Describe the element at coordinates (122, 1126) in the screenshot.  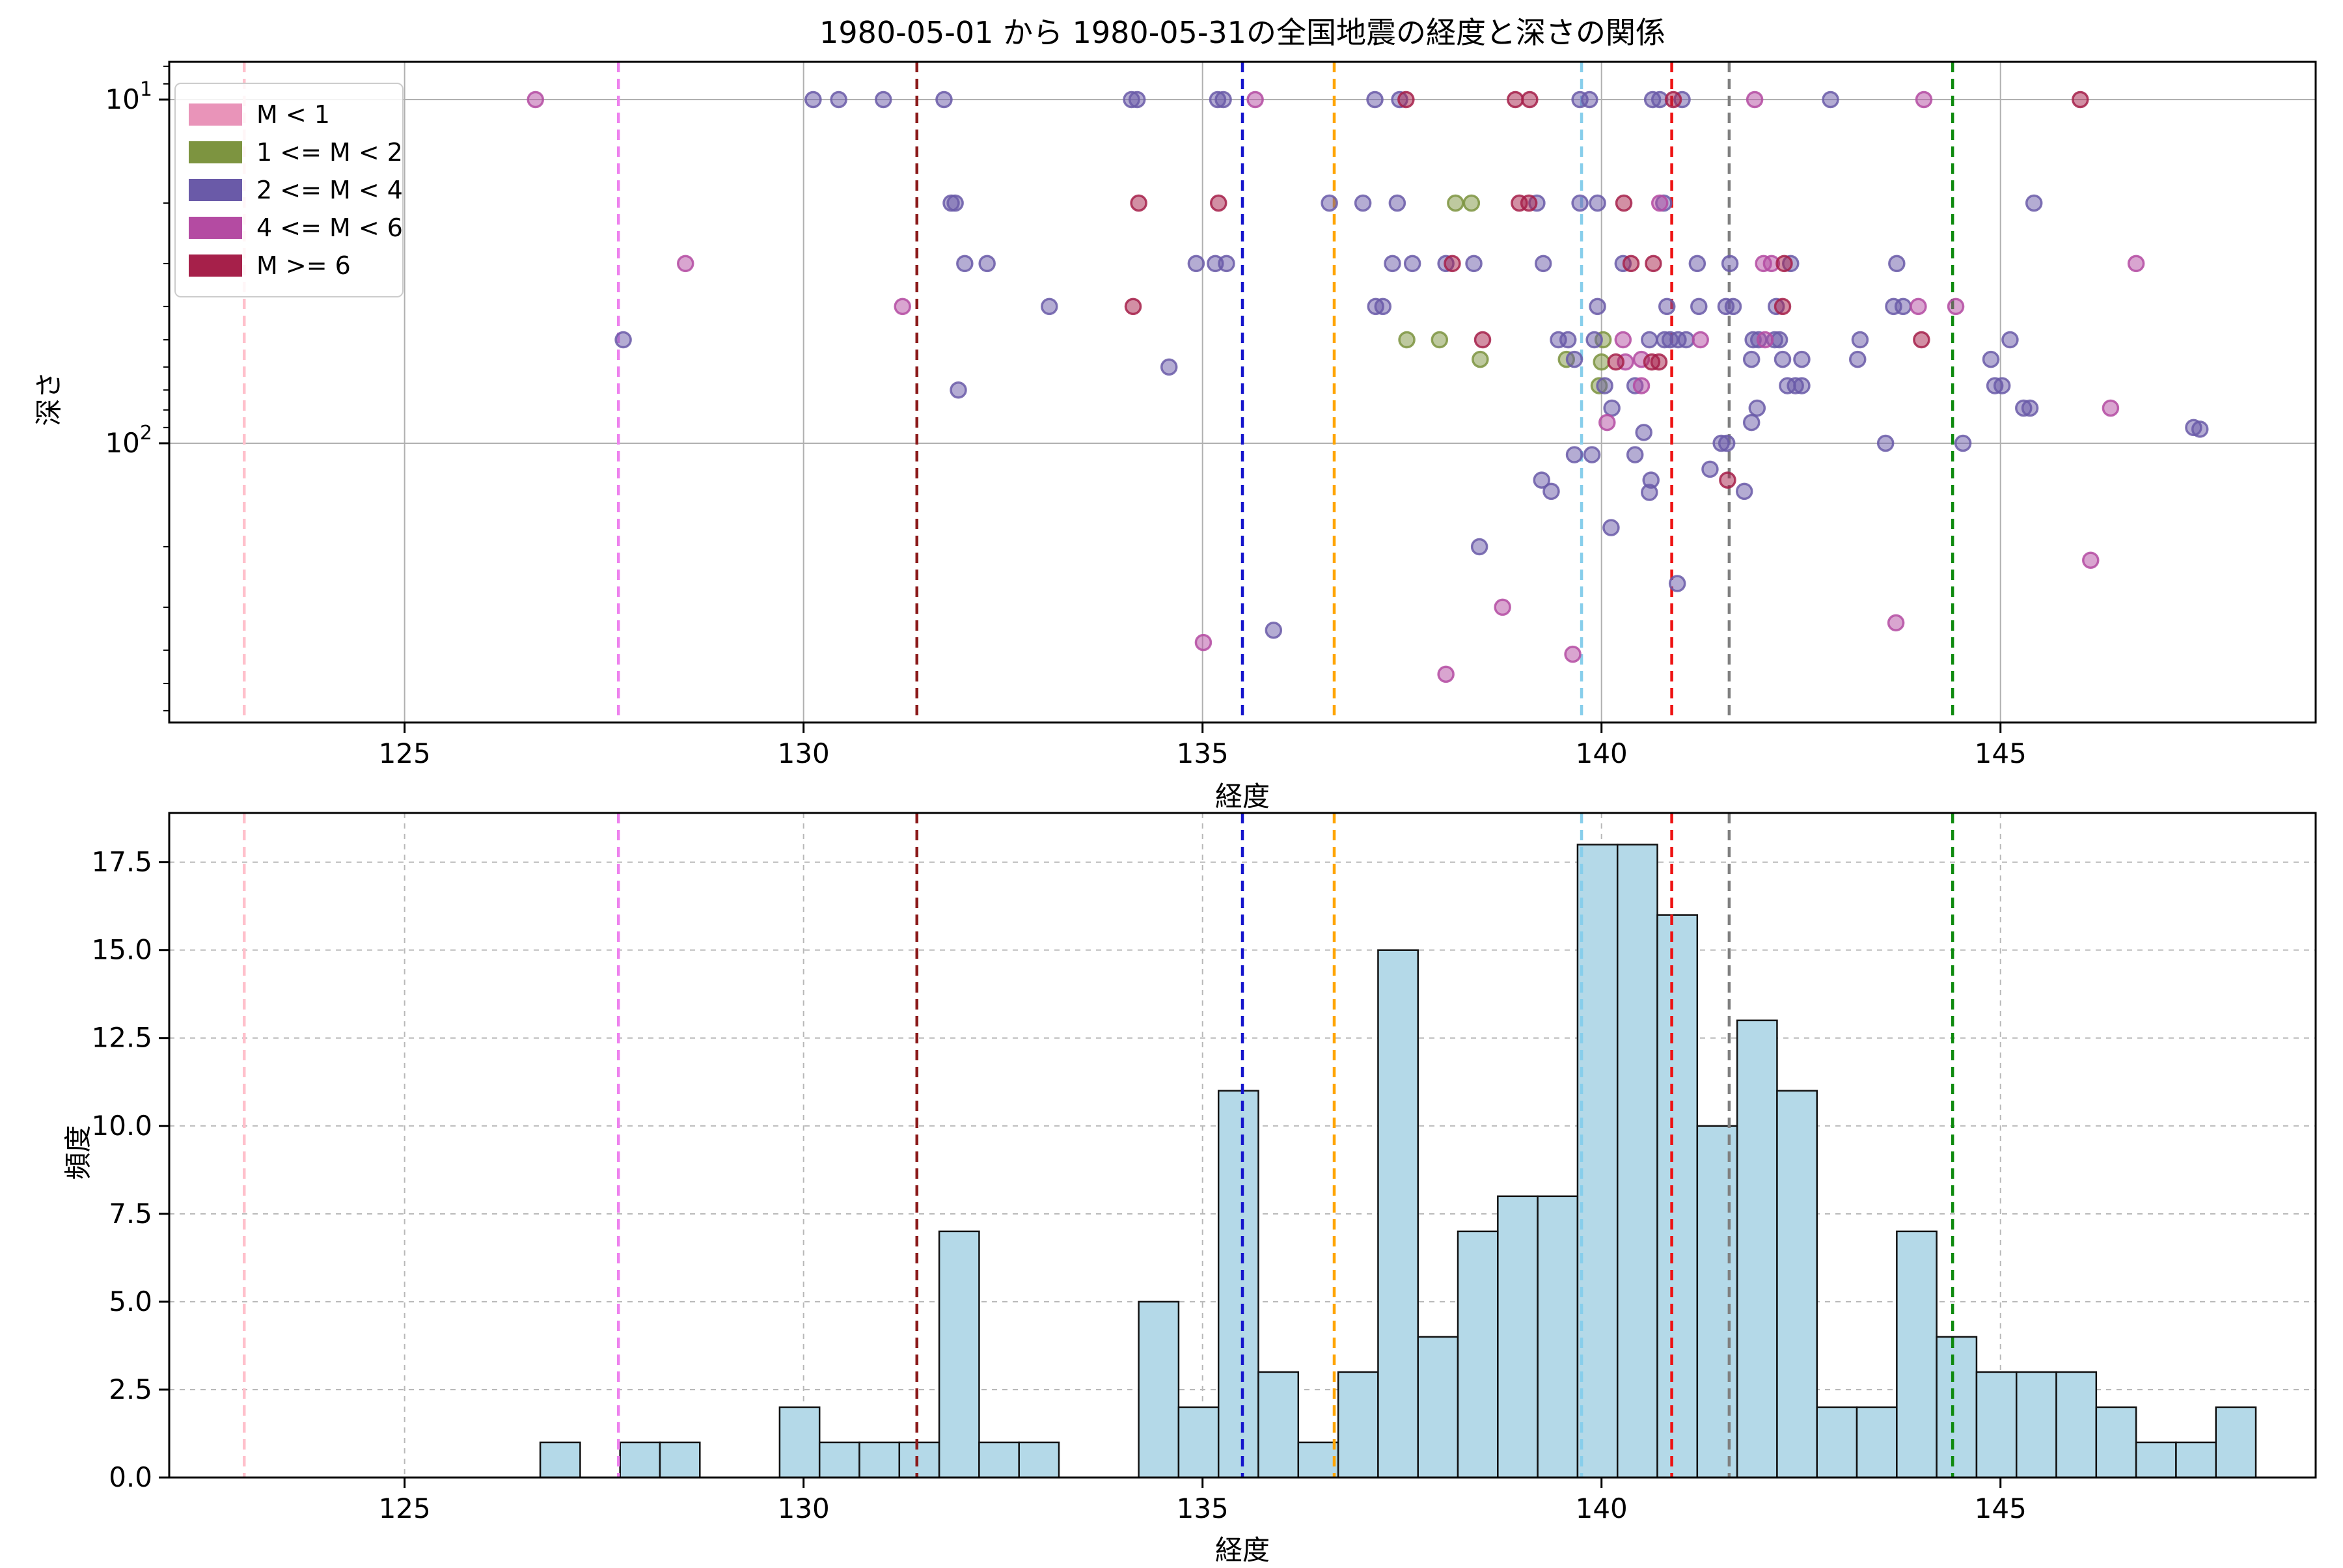
I see `svg-text: 10.0` at that location.